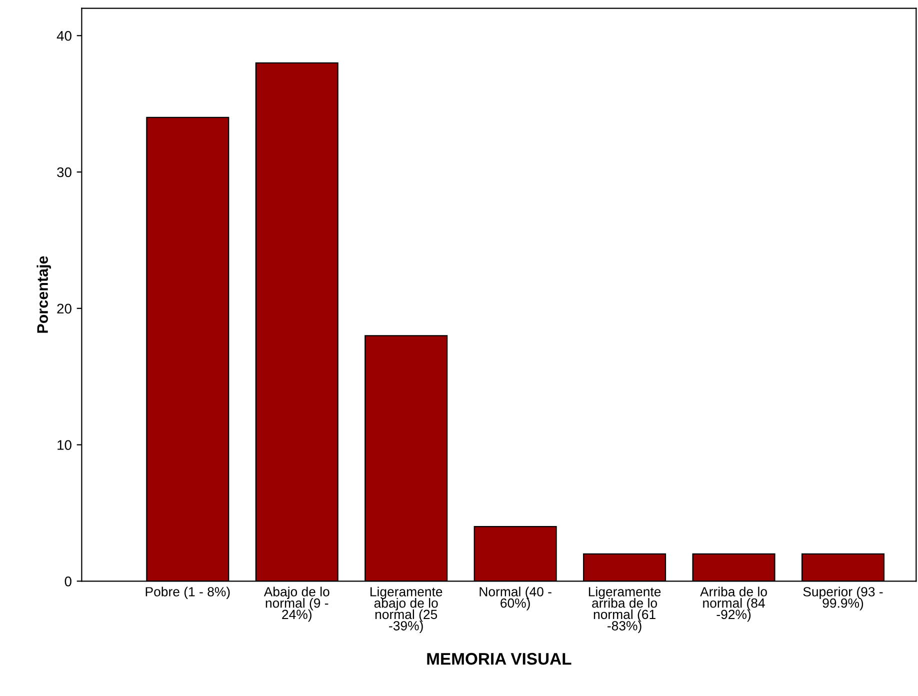 The image size is (918, 696). I want to click on x-tick-label: Ligeramente arriba de lo normal (61 -83%), so click(624, 610).